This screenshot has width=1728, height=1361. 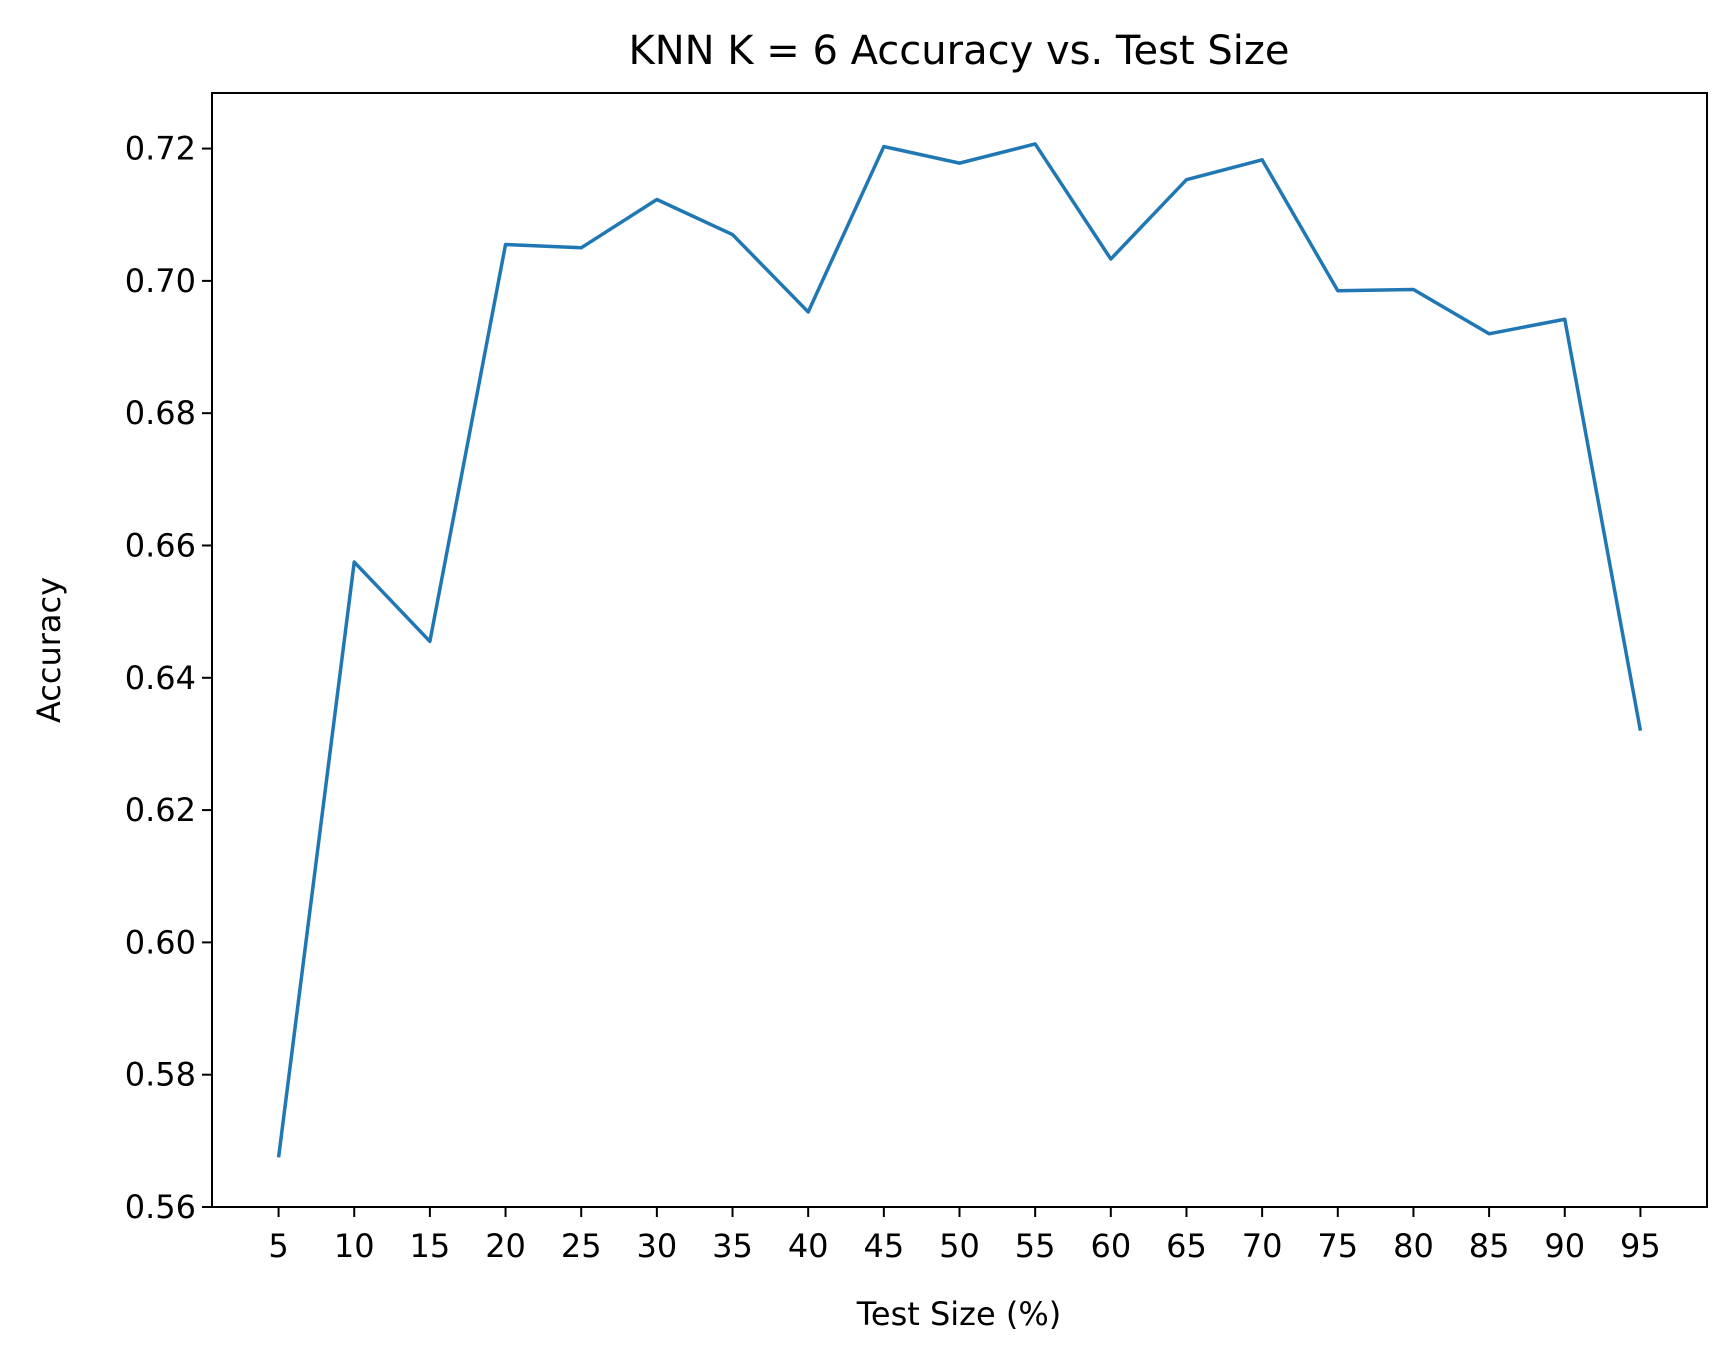 I want to click on x-tick-label: 15, so click(x=430, y=1246).